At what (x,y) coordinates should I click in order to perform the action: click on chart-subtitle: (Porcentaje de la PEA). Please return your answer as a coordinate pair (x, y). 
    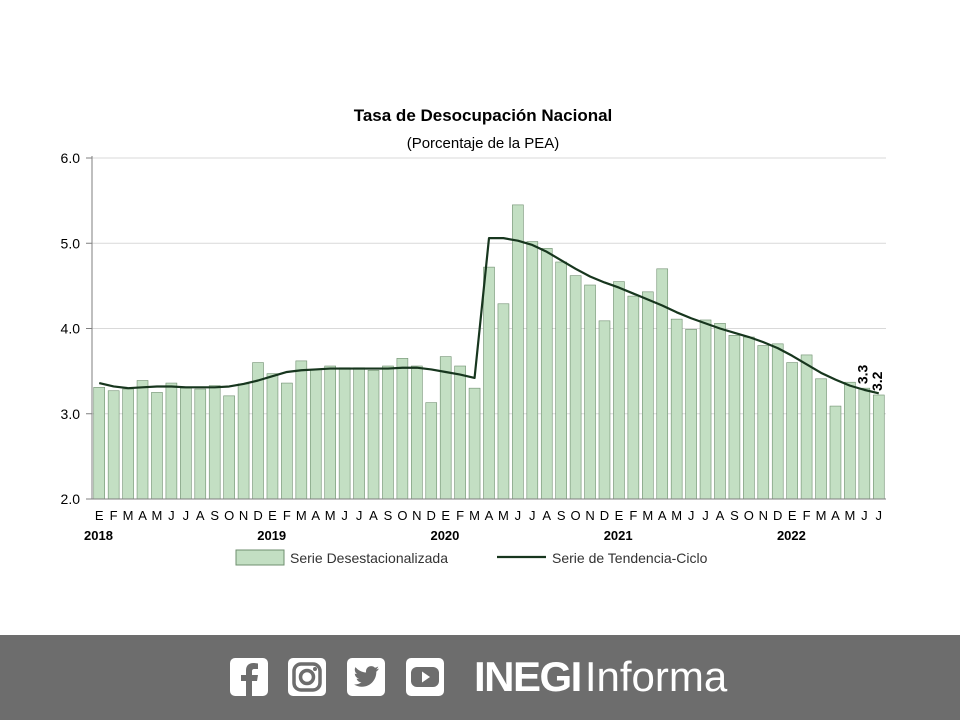
    Looking at the image, I should click on (483, 143).